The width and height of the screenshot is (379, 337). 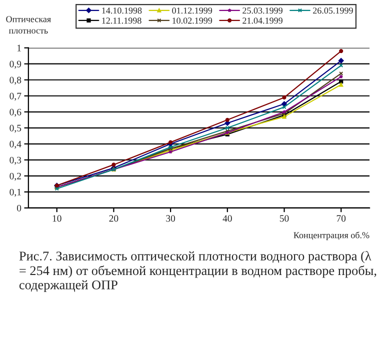 I want to click on legend-label: 26.05.1999, so click(x=333, y=11).